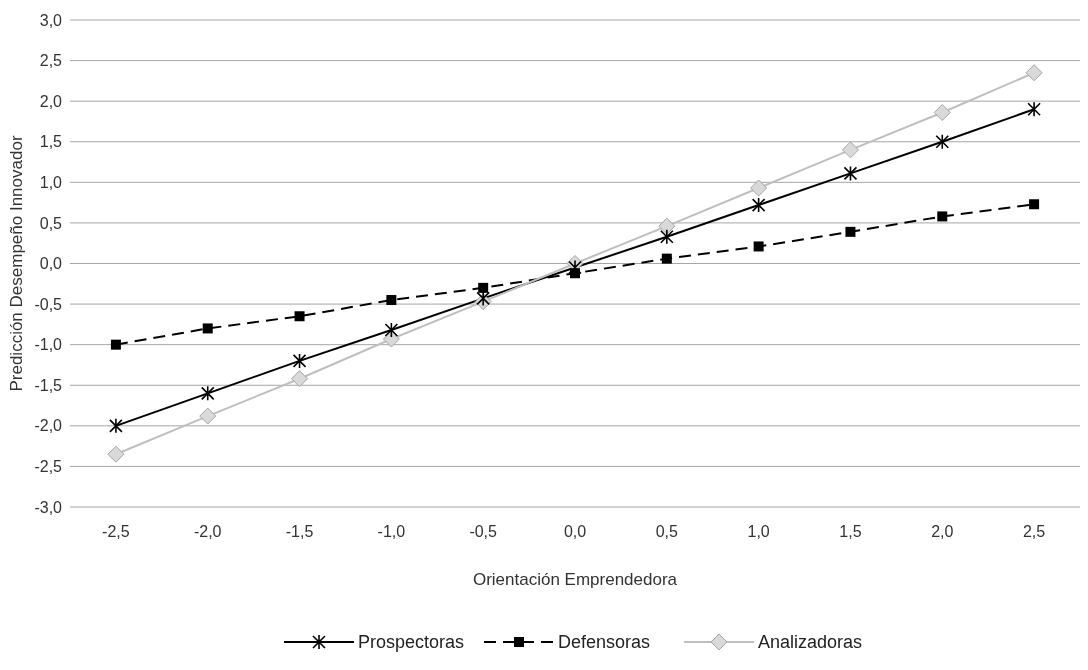  Describe the element at coordinates (667, 531) in the screenshot. I see `x-tick-label: 0,5` at that location.